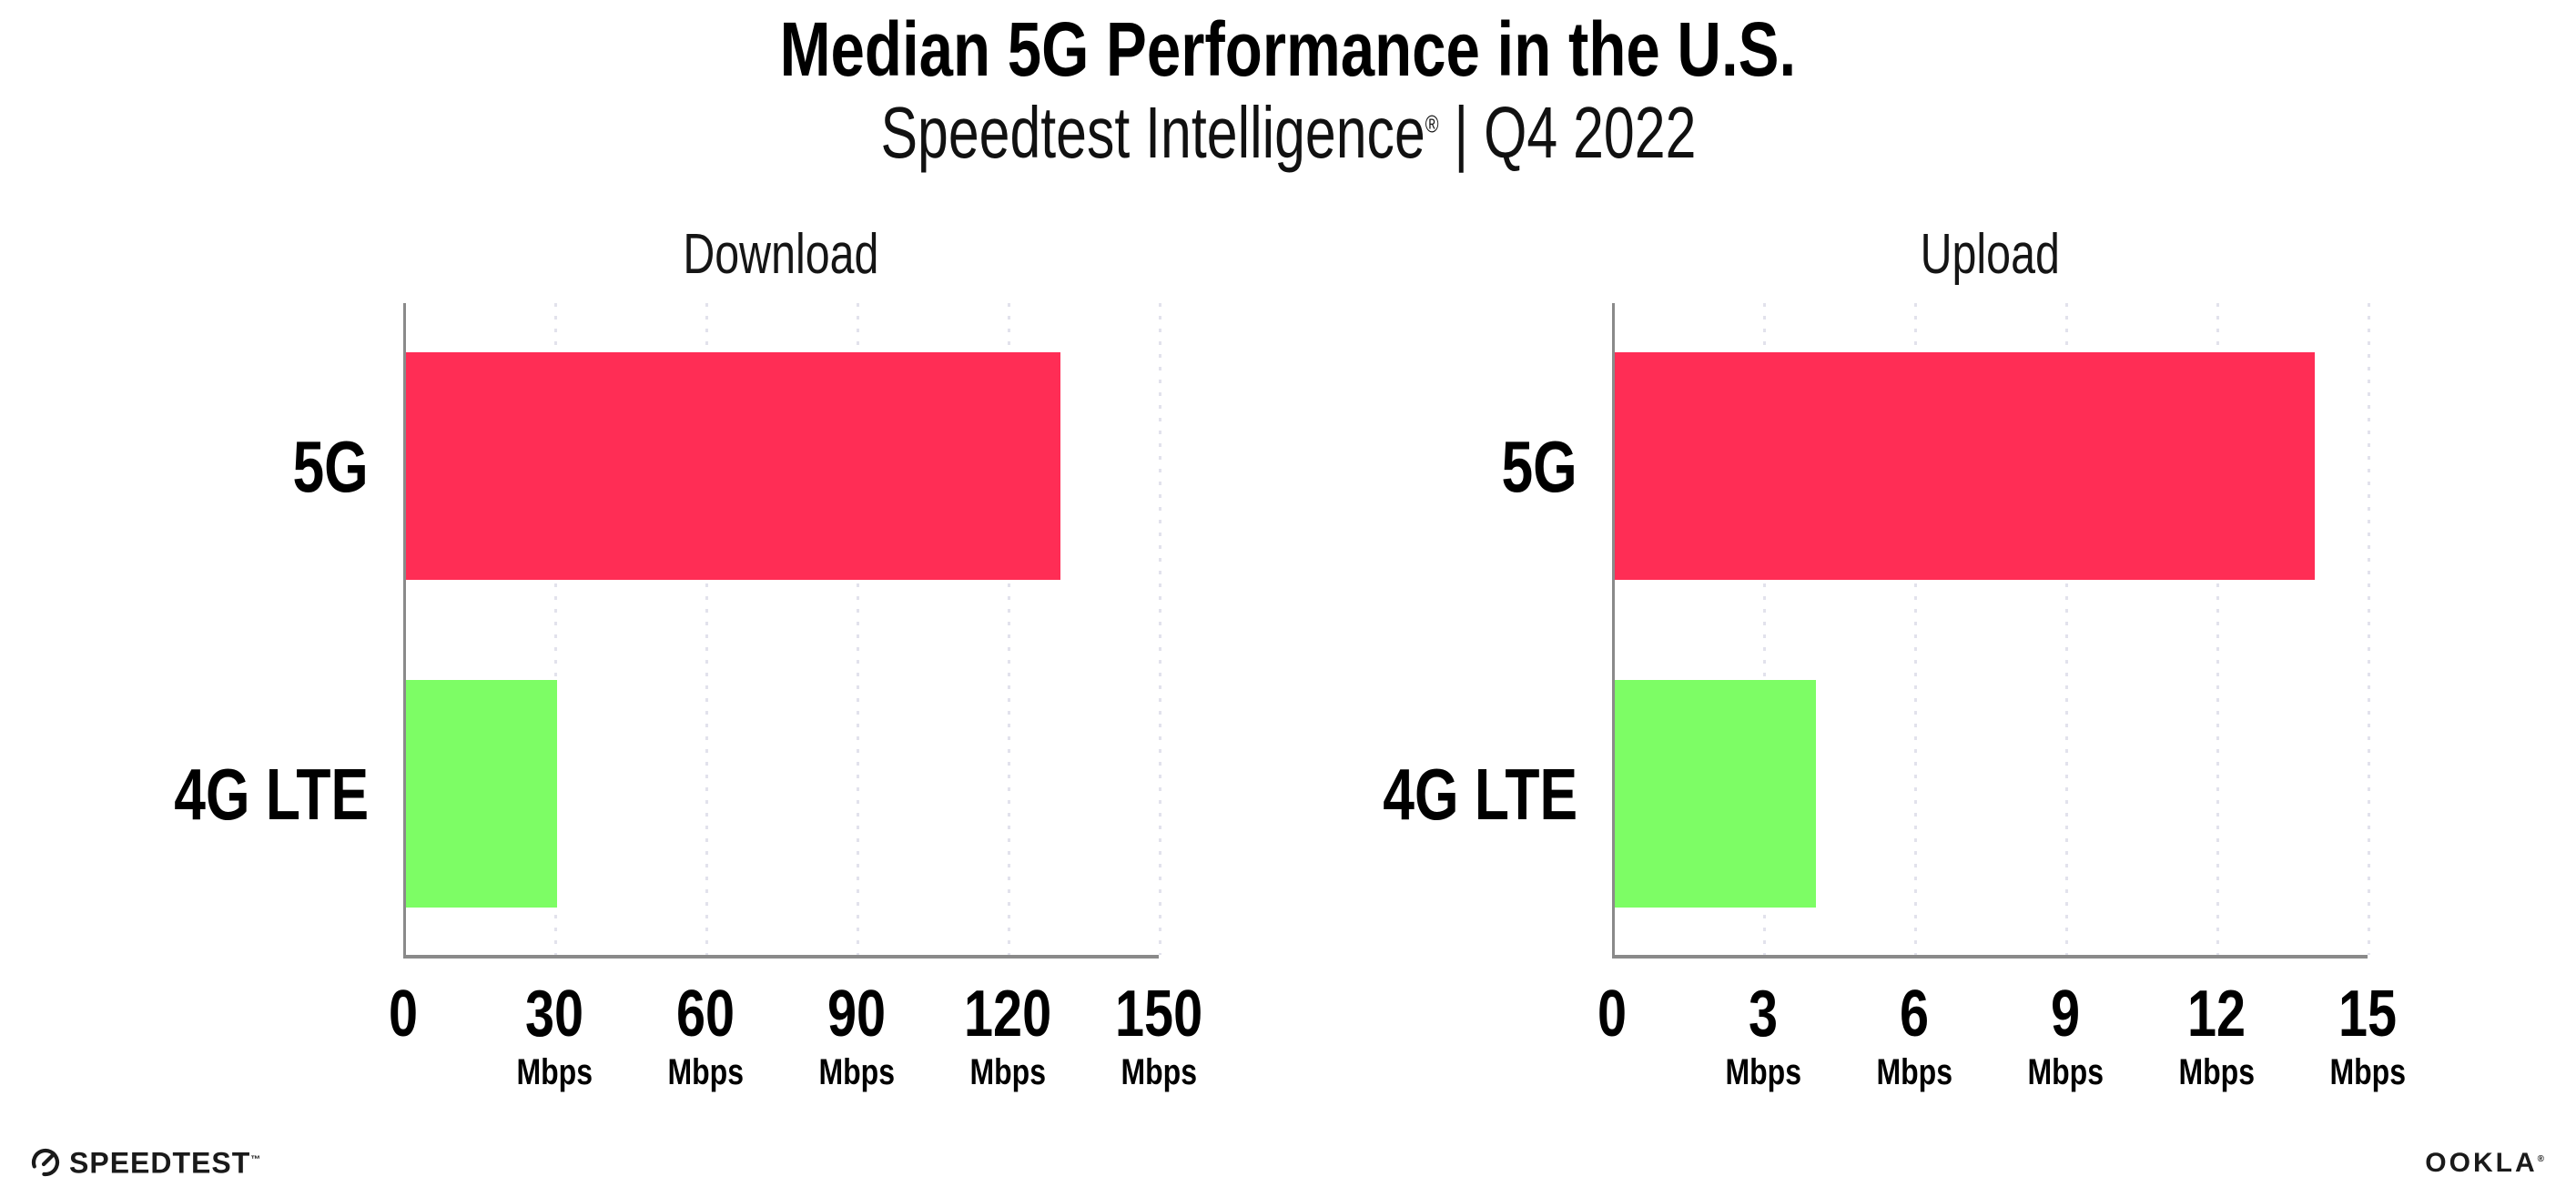 The image size is (2576, 1197). Describe the element at coordinates (1009, 629) in the screenshot. I see `gridline-120-mbps` at that location.